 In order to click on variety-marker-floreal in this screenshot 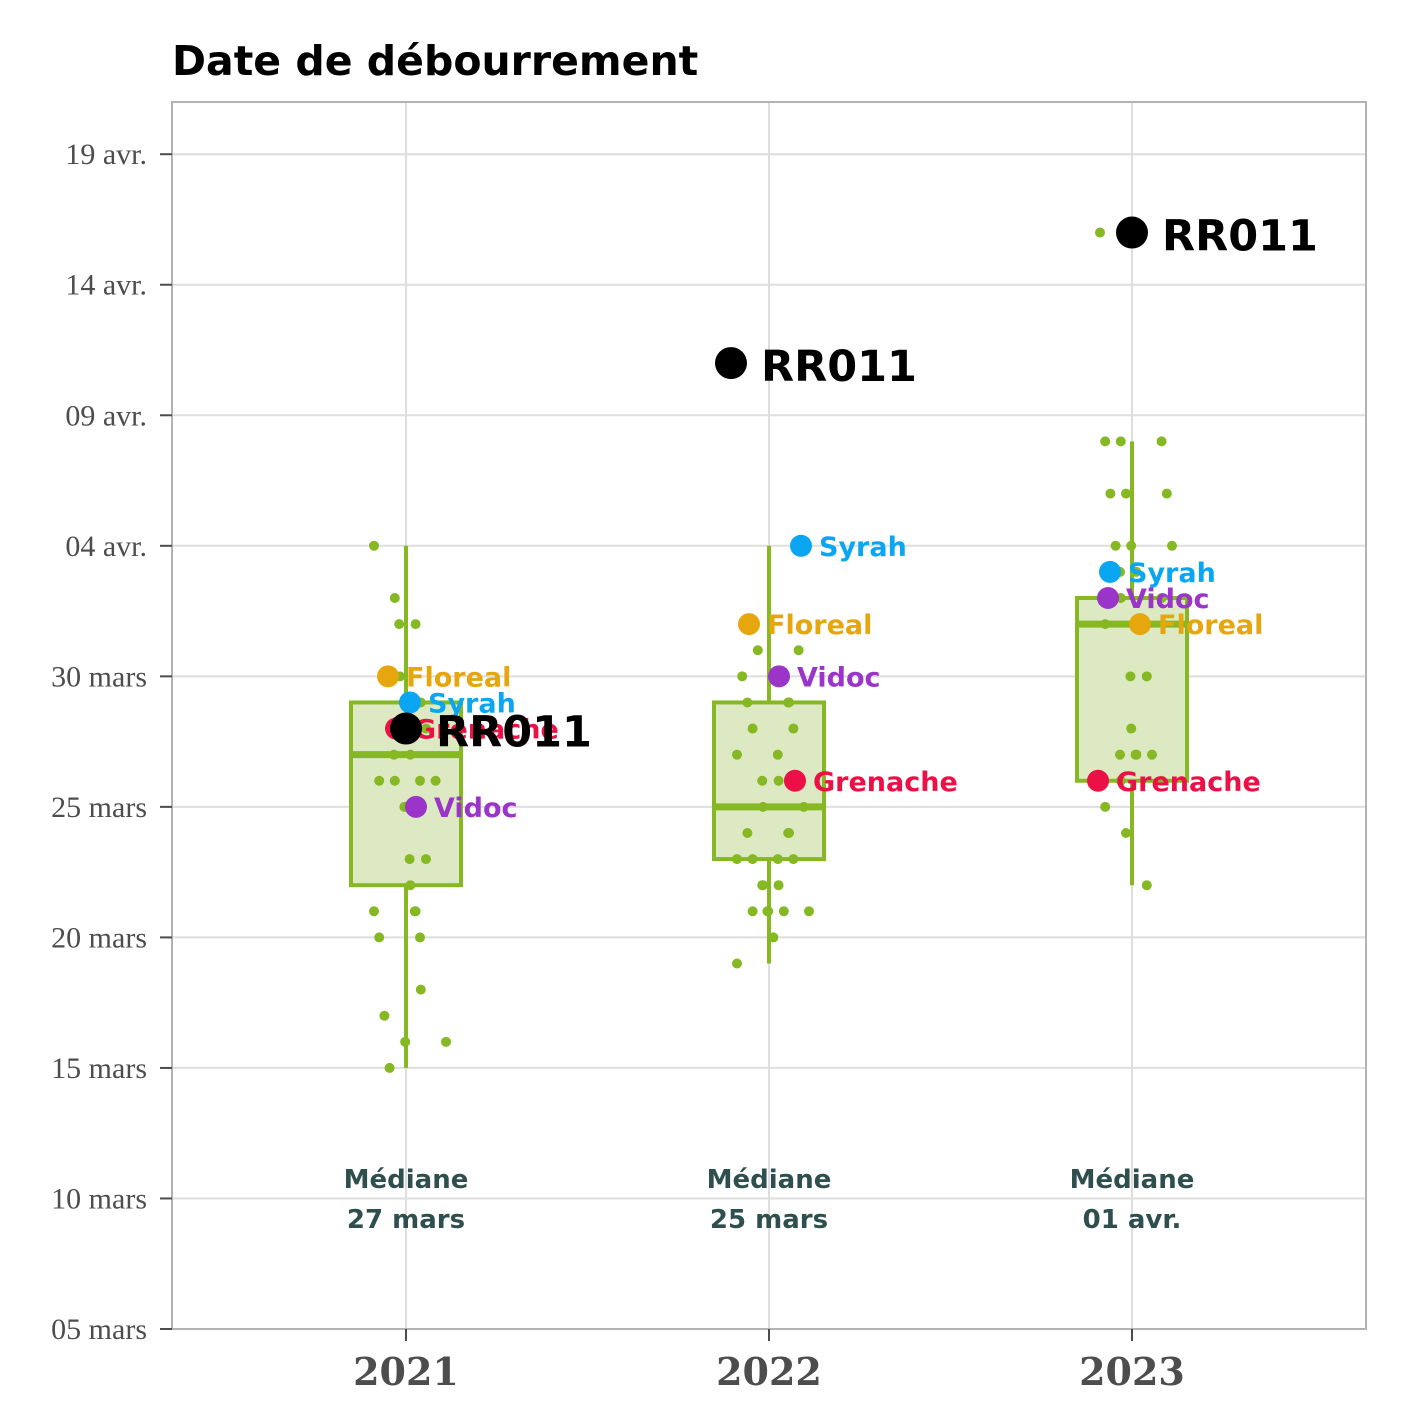, I will do `click(749, 624)`.